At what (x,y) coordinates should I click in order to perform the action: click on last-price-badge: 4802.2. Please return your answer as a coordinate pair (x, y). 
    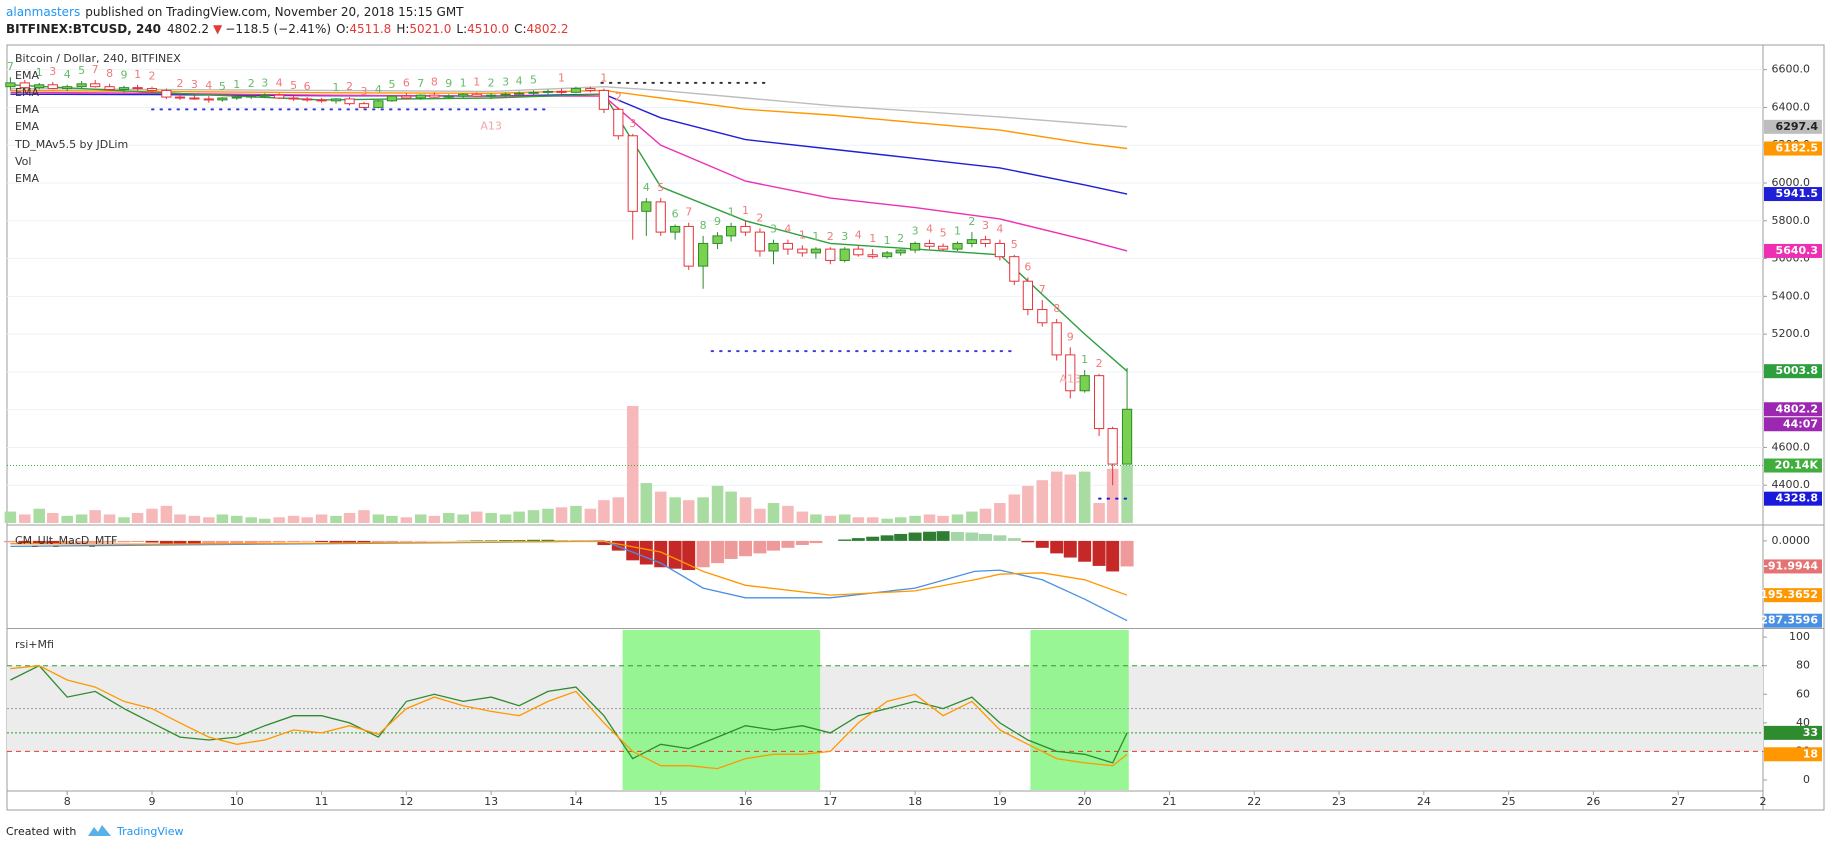
    Looking at the image, I should click on (1797, 408).